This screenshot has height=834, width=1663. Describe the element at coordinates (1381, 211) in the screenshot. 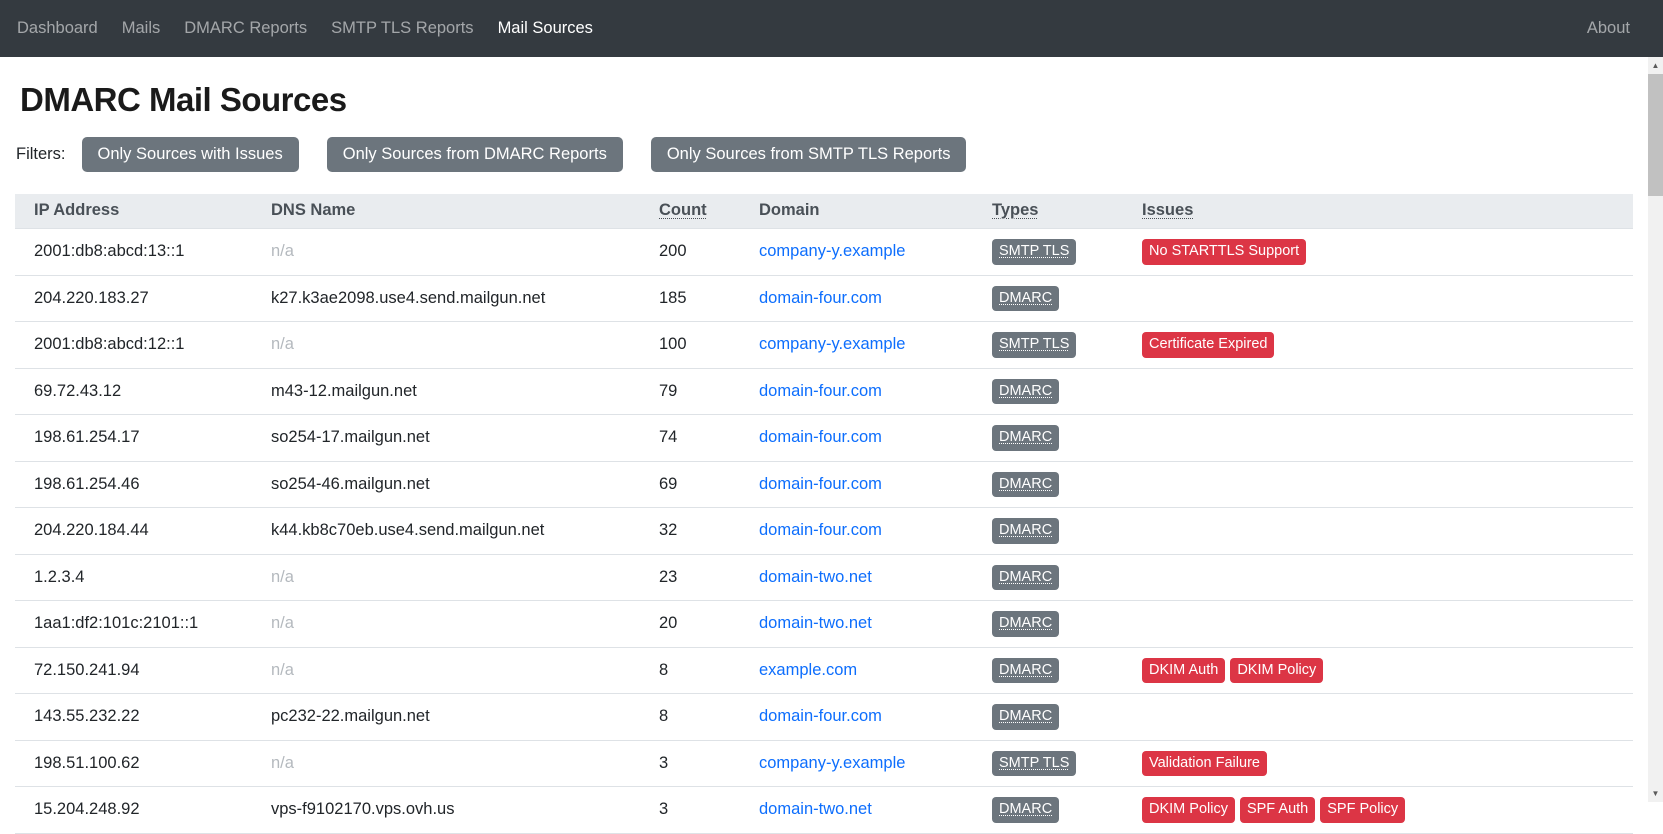

I see `column-header-issues: Issues` at that location.